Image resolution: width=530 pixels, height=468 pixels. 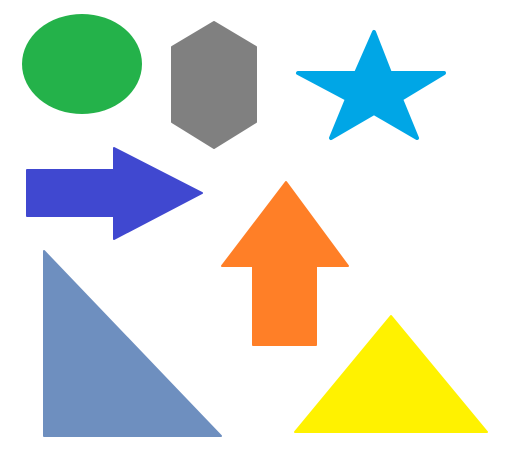 I want to click on arrow-right, so click(x=114, y=193).